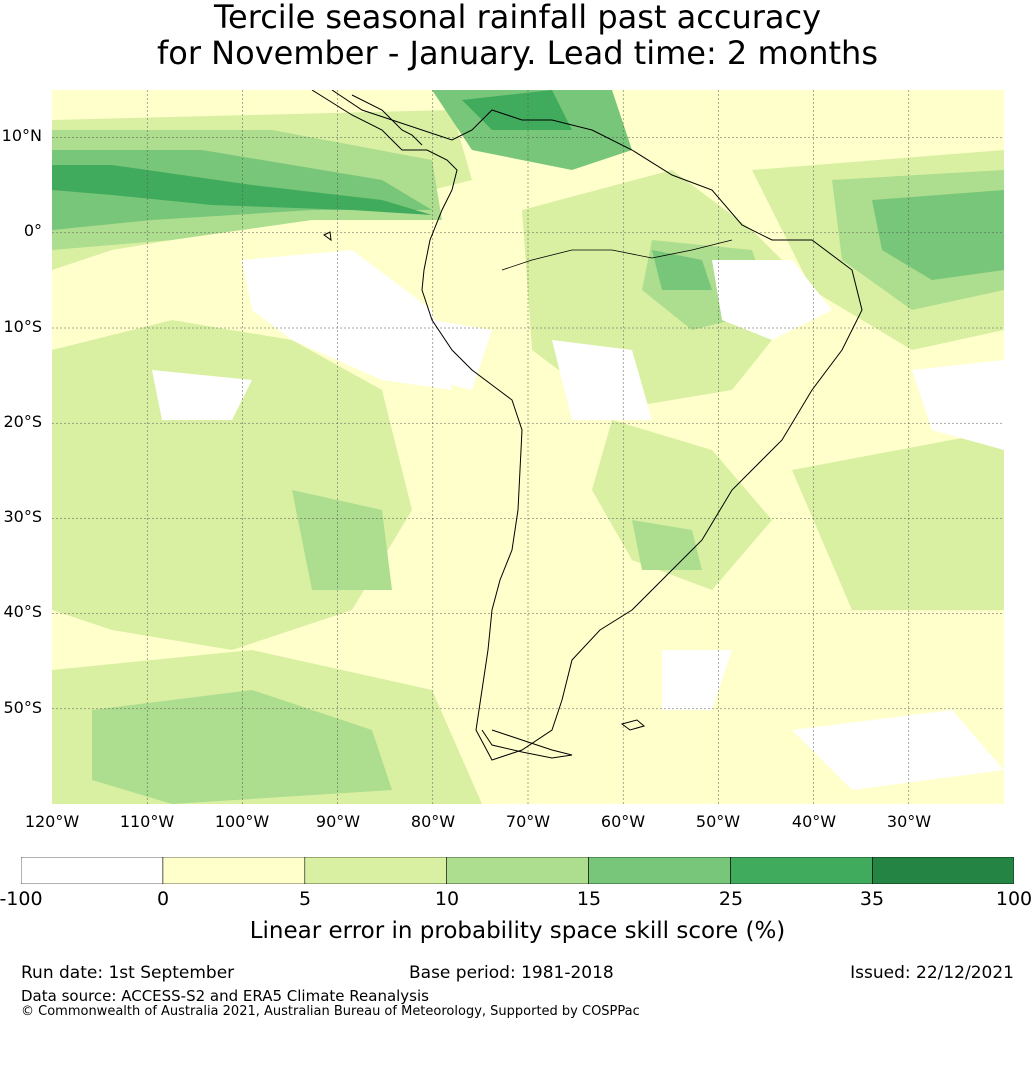 This screenshot has height=1065, width=1035. What do you see at coordinates (589, 899) in the screenshot?
I see `colorbar-tick: 15` at bounding box center [589, 899].